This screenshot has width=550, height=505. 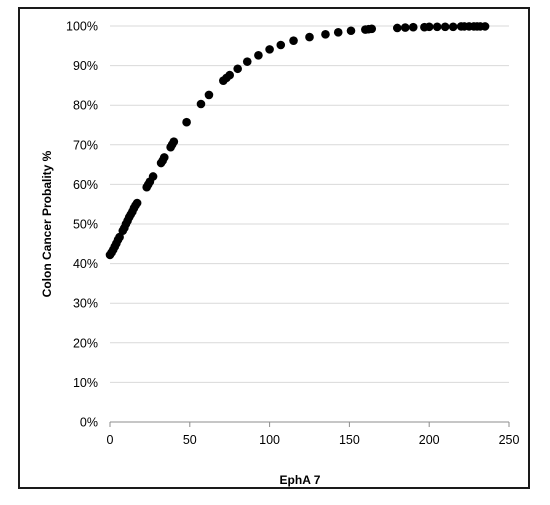 I want to click on y-tick-label: 70%, so click(x=85, y=145).